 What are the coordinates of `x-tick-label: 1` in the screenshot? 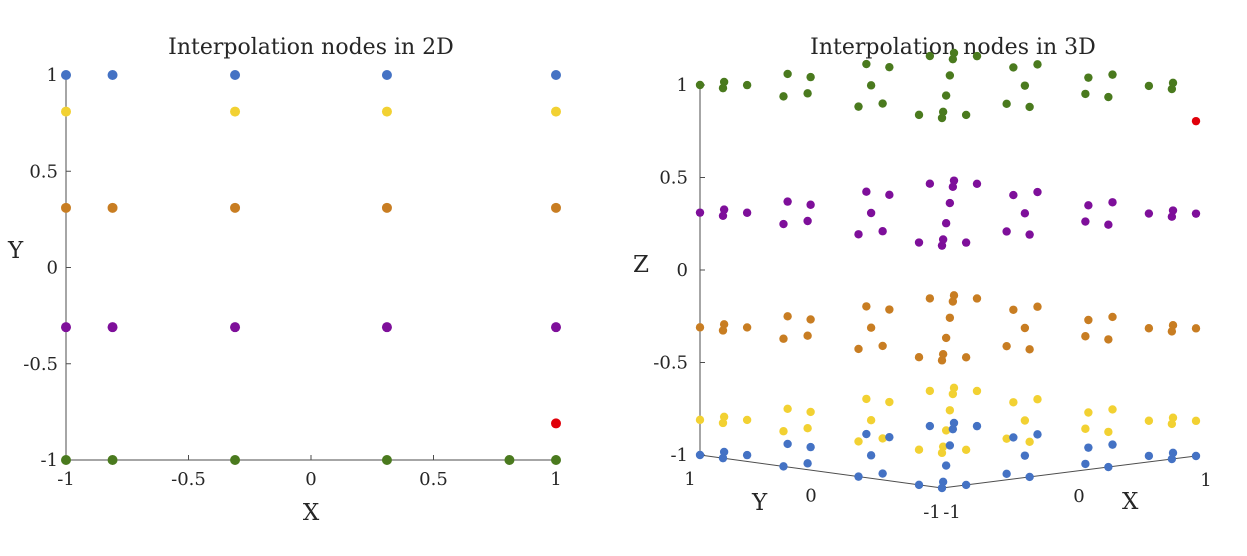 It's located at (1205, 480).